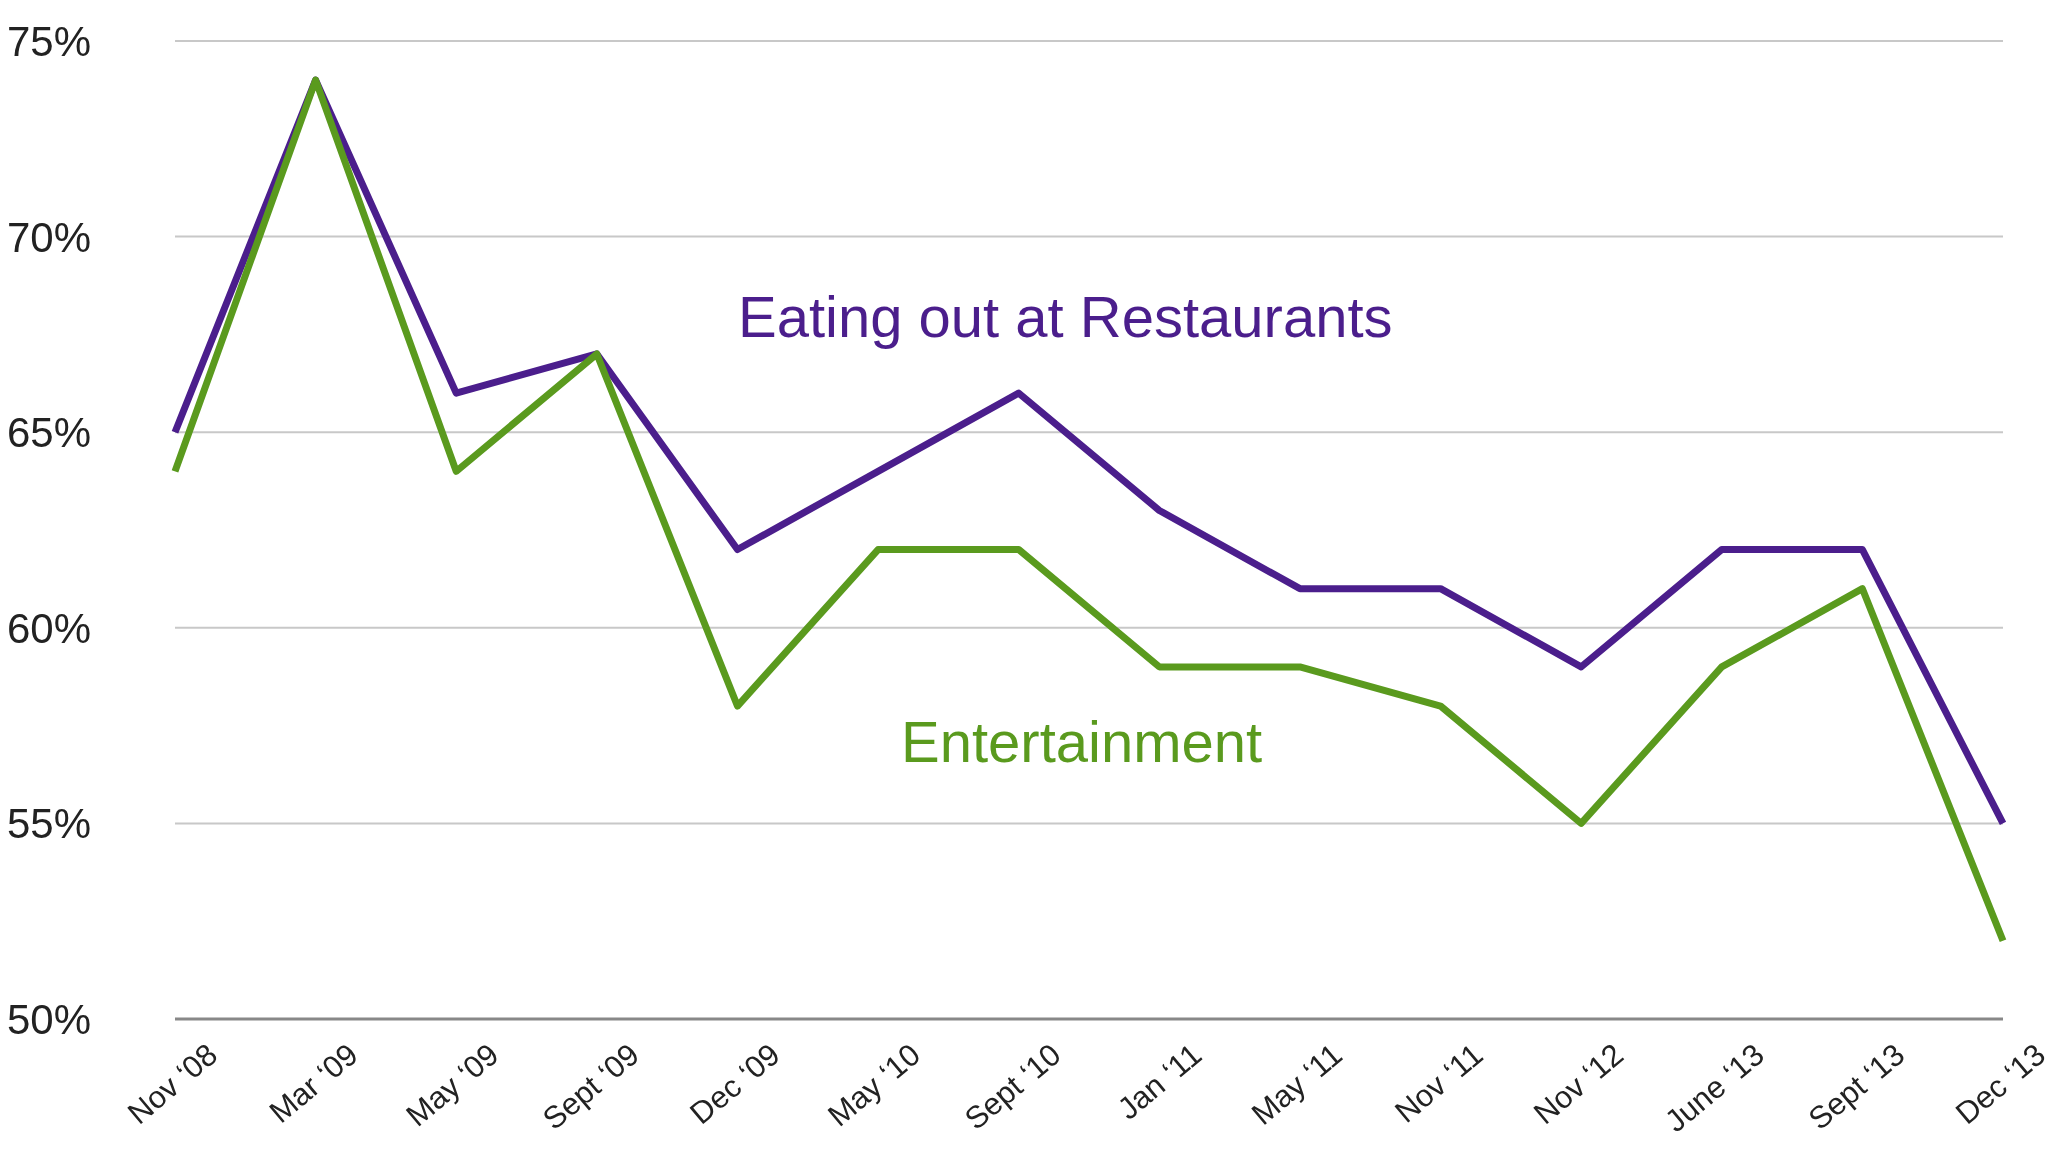  Describe the element at coordinates (49, 41) in the screenshot. I see `y-tick-label: 75%` at that location.